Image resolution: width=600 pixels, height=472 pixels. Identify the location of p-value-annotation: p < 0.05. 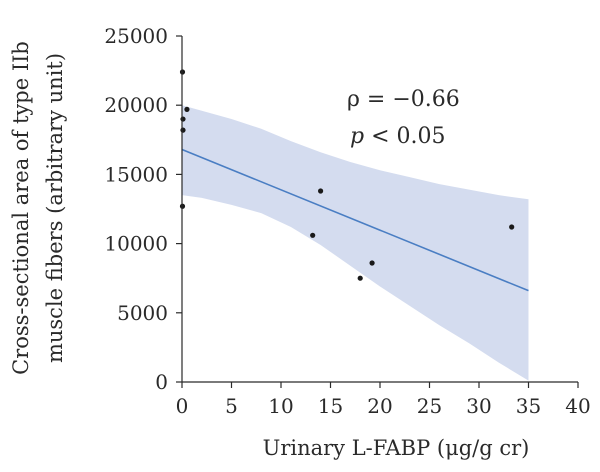
(398, 136).